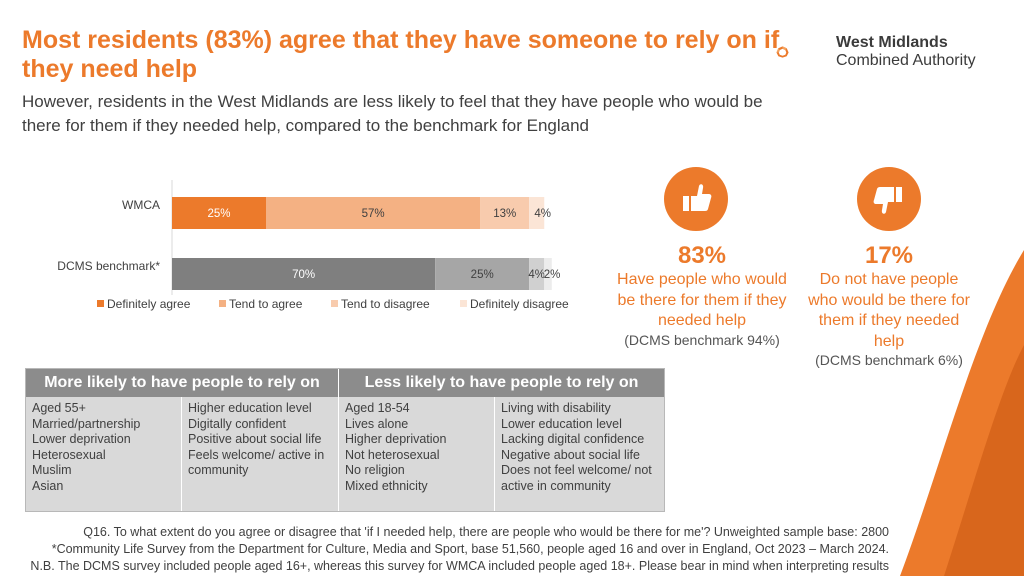  Describe the element at coordinates (385, 304) in the screenshot. I see `legend-label: Tend to disagree` at that location.